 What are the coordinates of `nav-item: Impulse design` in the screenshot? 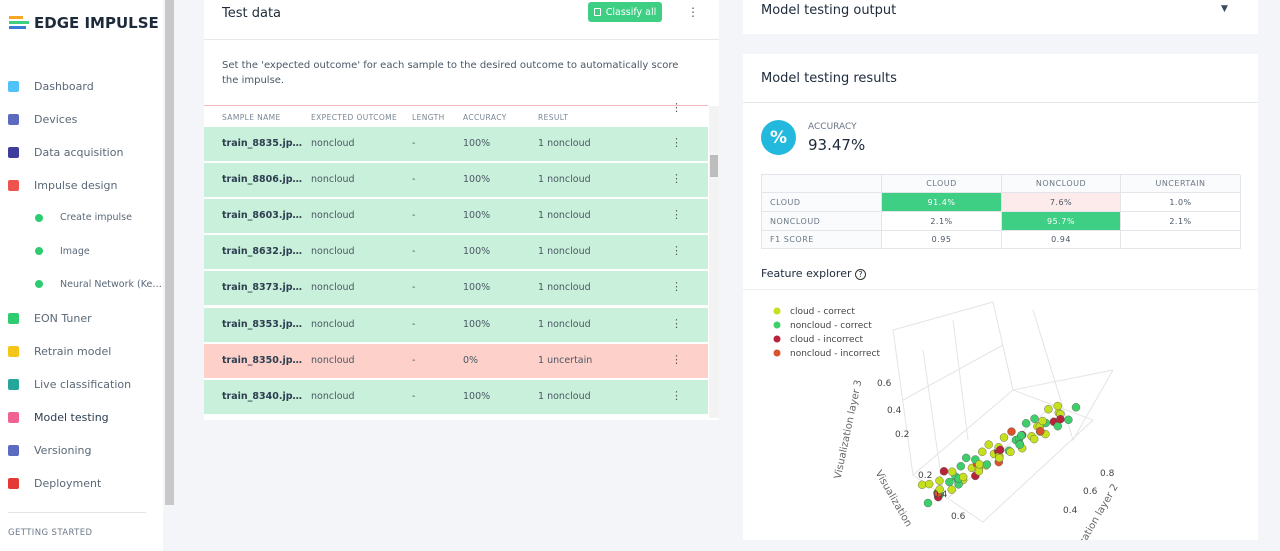 It's located at (62, 185).